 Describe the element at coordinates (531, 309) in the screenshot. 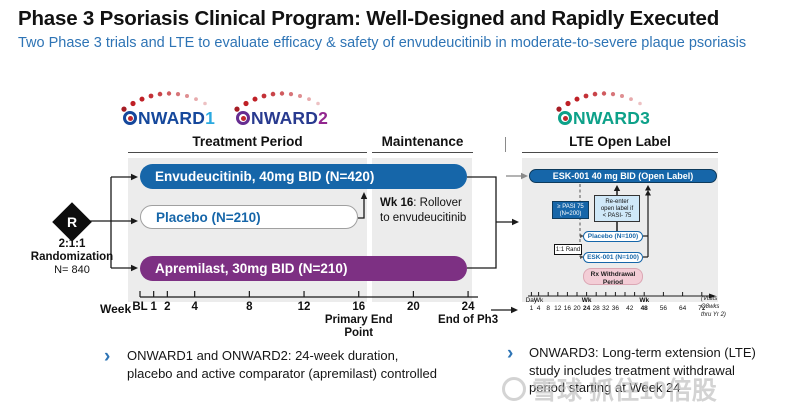

I see `right-axis-tick-value: 1` at that location.